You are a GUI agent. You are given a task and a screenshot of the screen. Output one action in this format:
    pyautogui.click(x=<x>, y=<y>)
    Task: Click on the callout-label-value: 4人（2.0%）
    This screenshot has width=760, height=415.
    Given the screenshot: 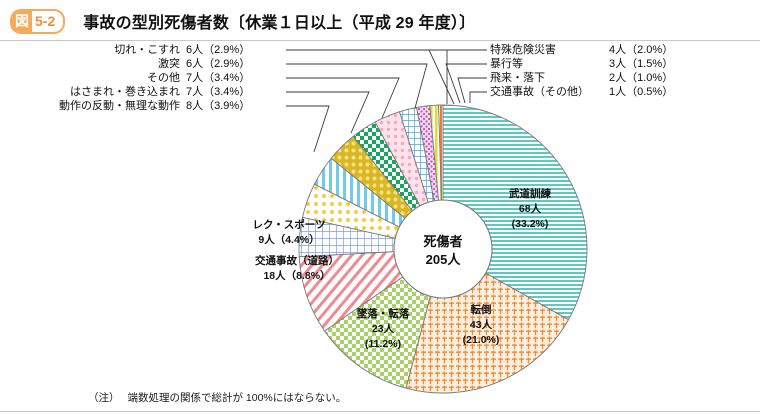 What is the action you would take?
    pyautogui.click(x=641, y=50)
    